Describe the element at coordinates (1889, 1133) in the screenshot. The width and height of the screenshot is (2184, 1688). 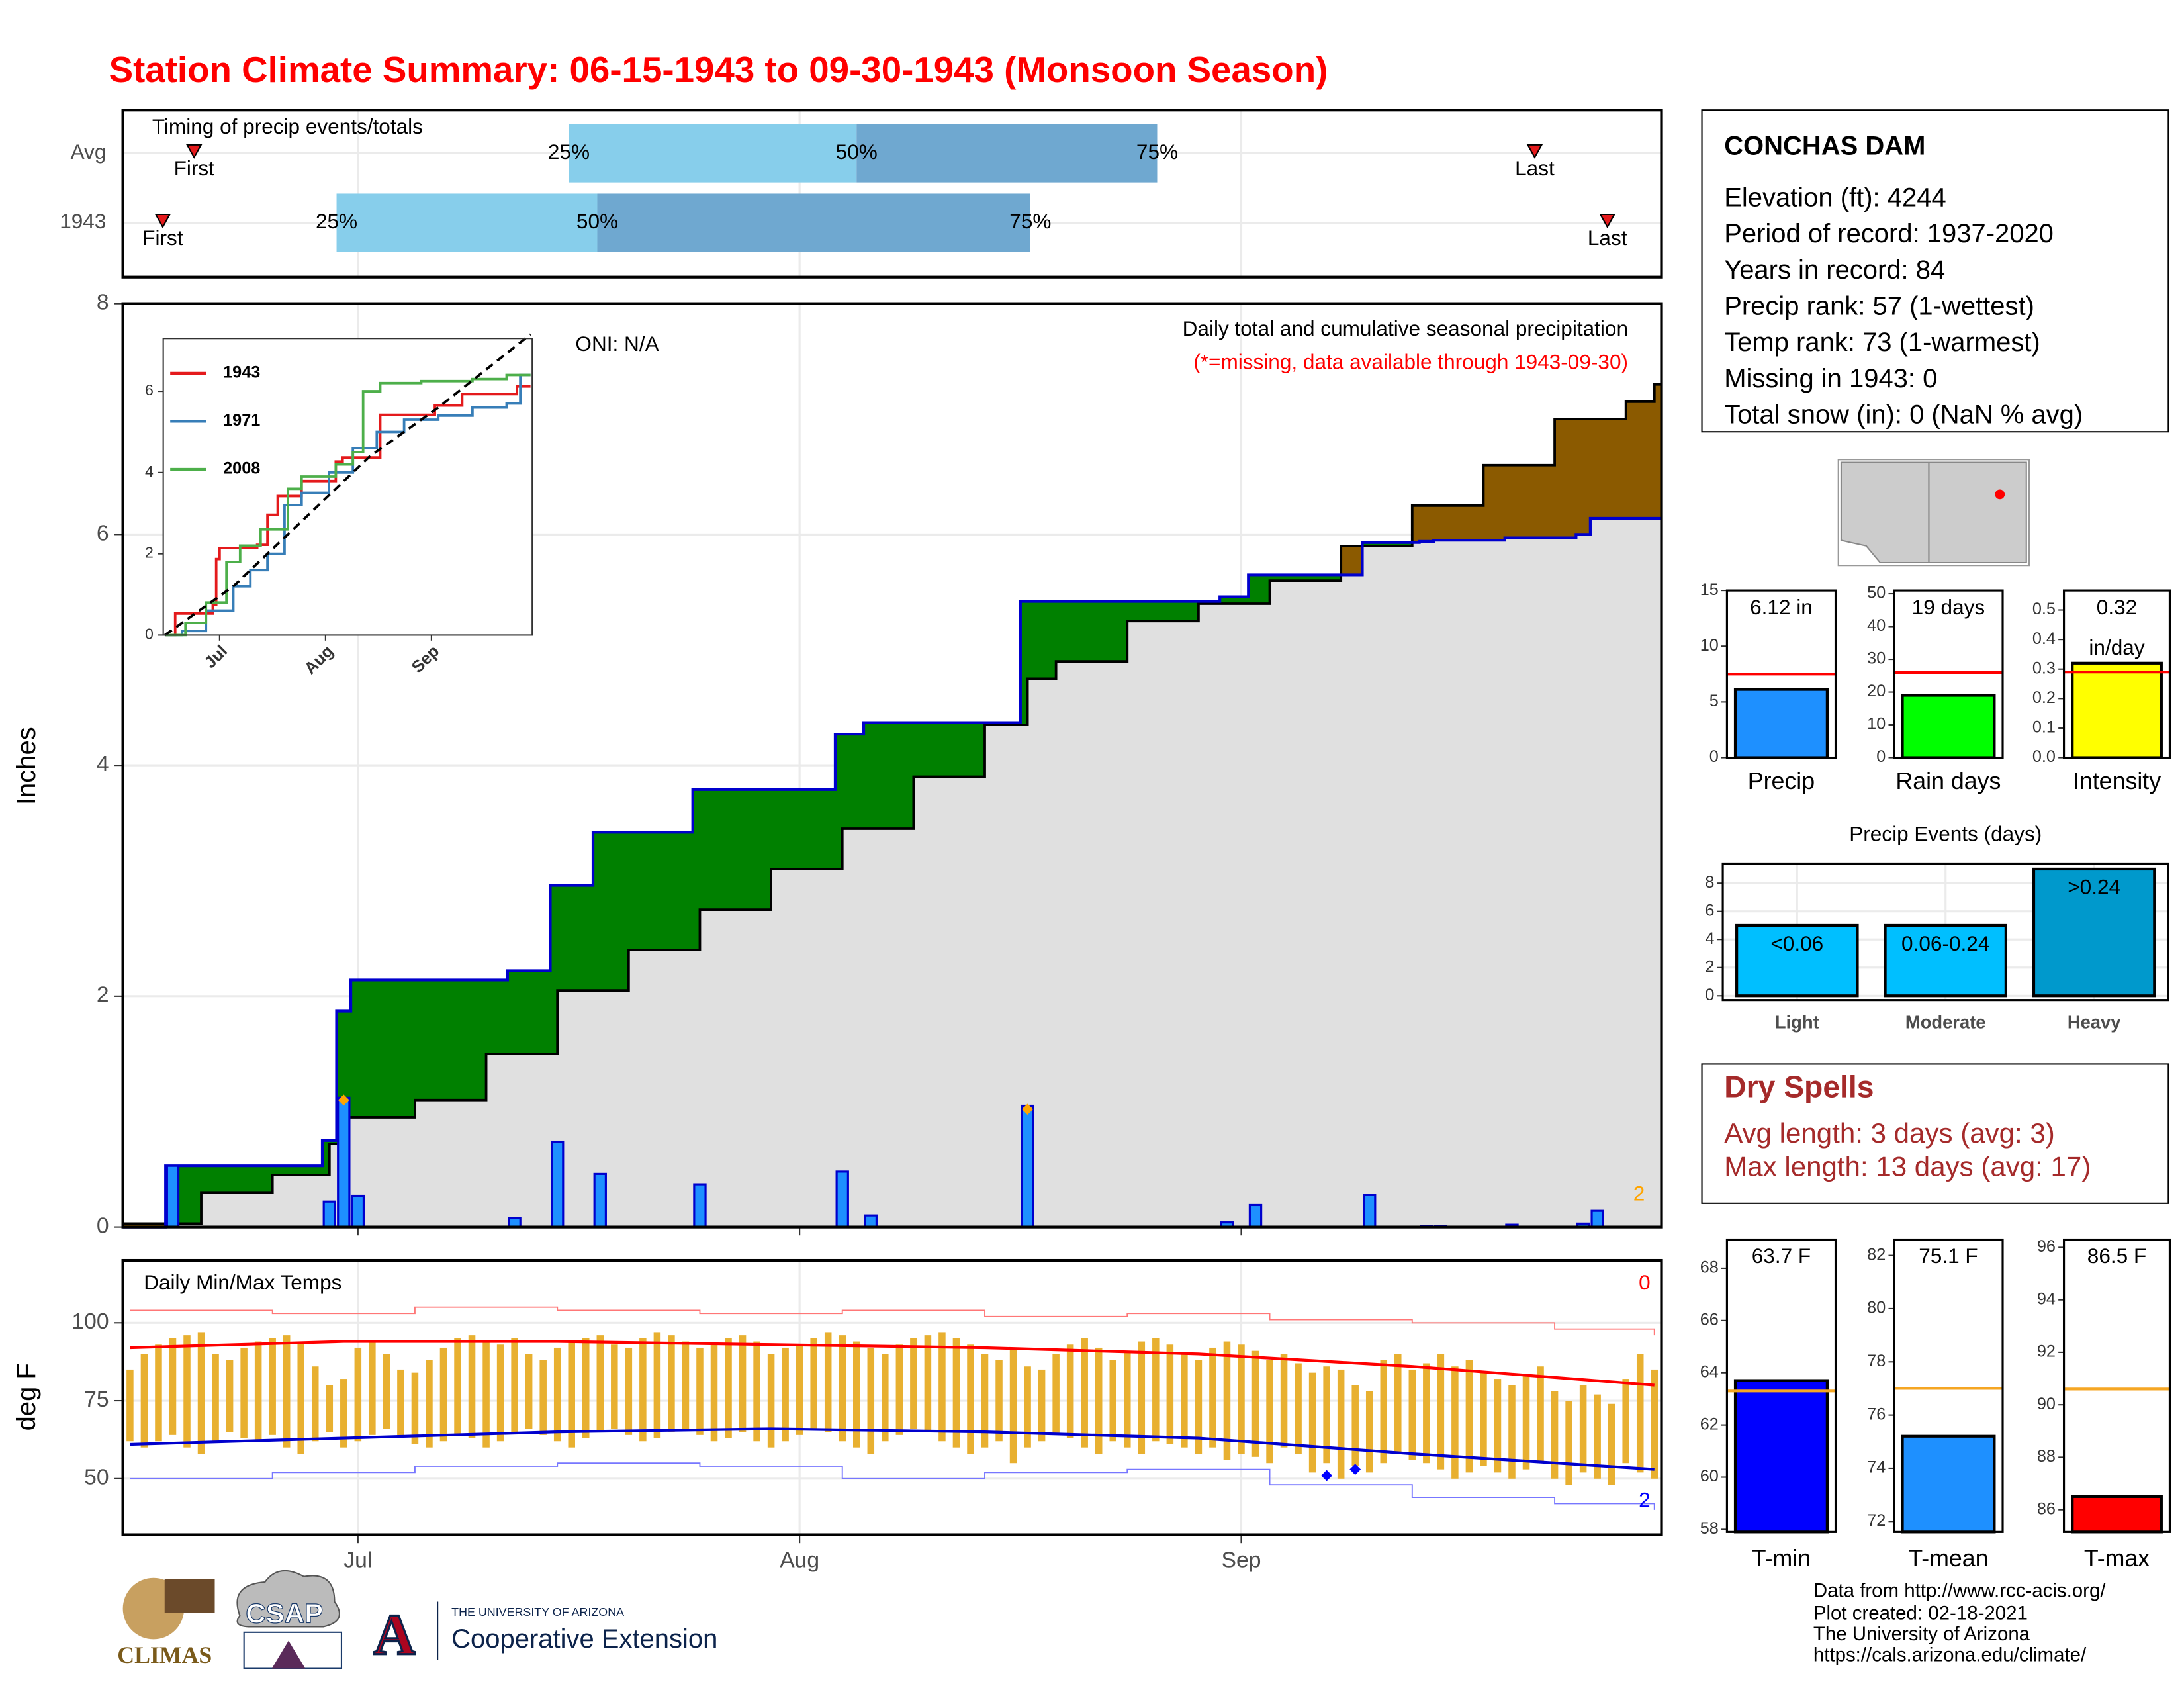
I see `dry-spell-line: Avg length: 3 days (avg: 3)` at that location.